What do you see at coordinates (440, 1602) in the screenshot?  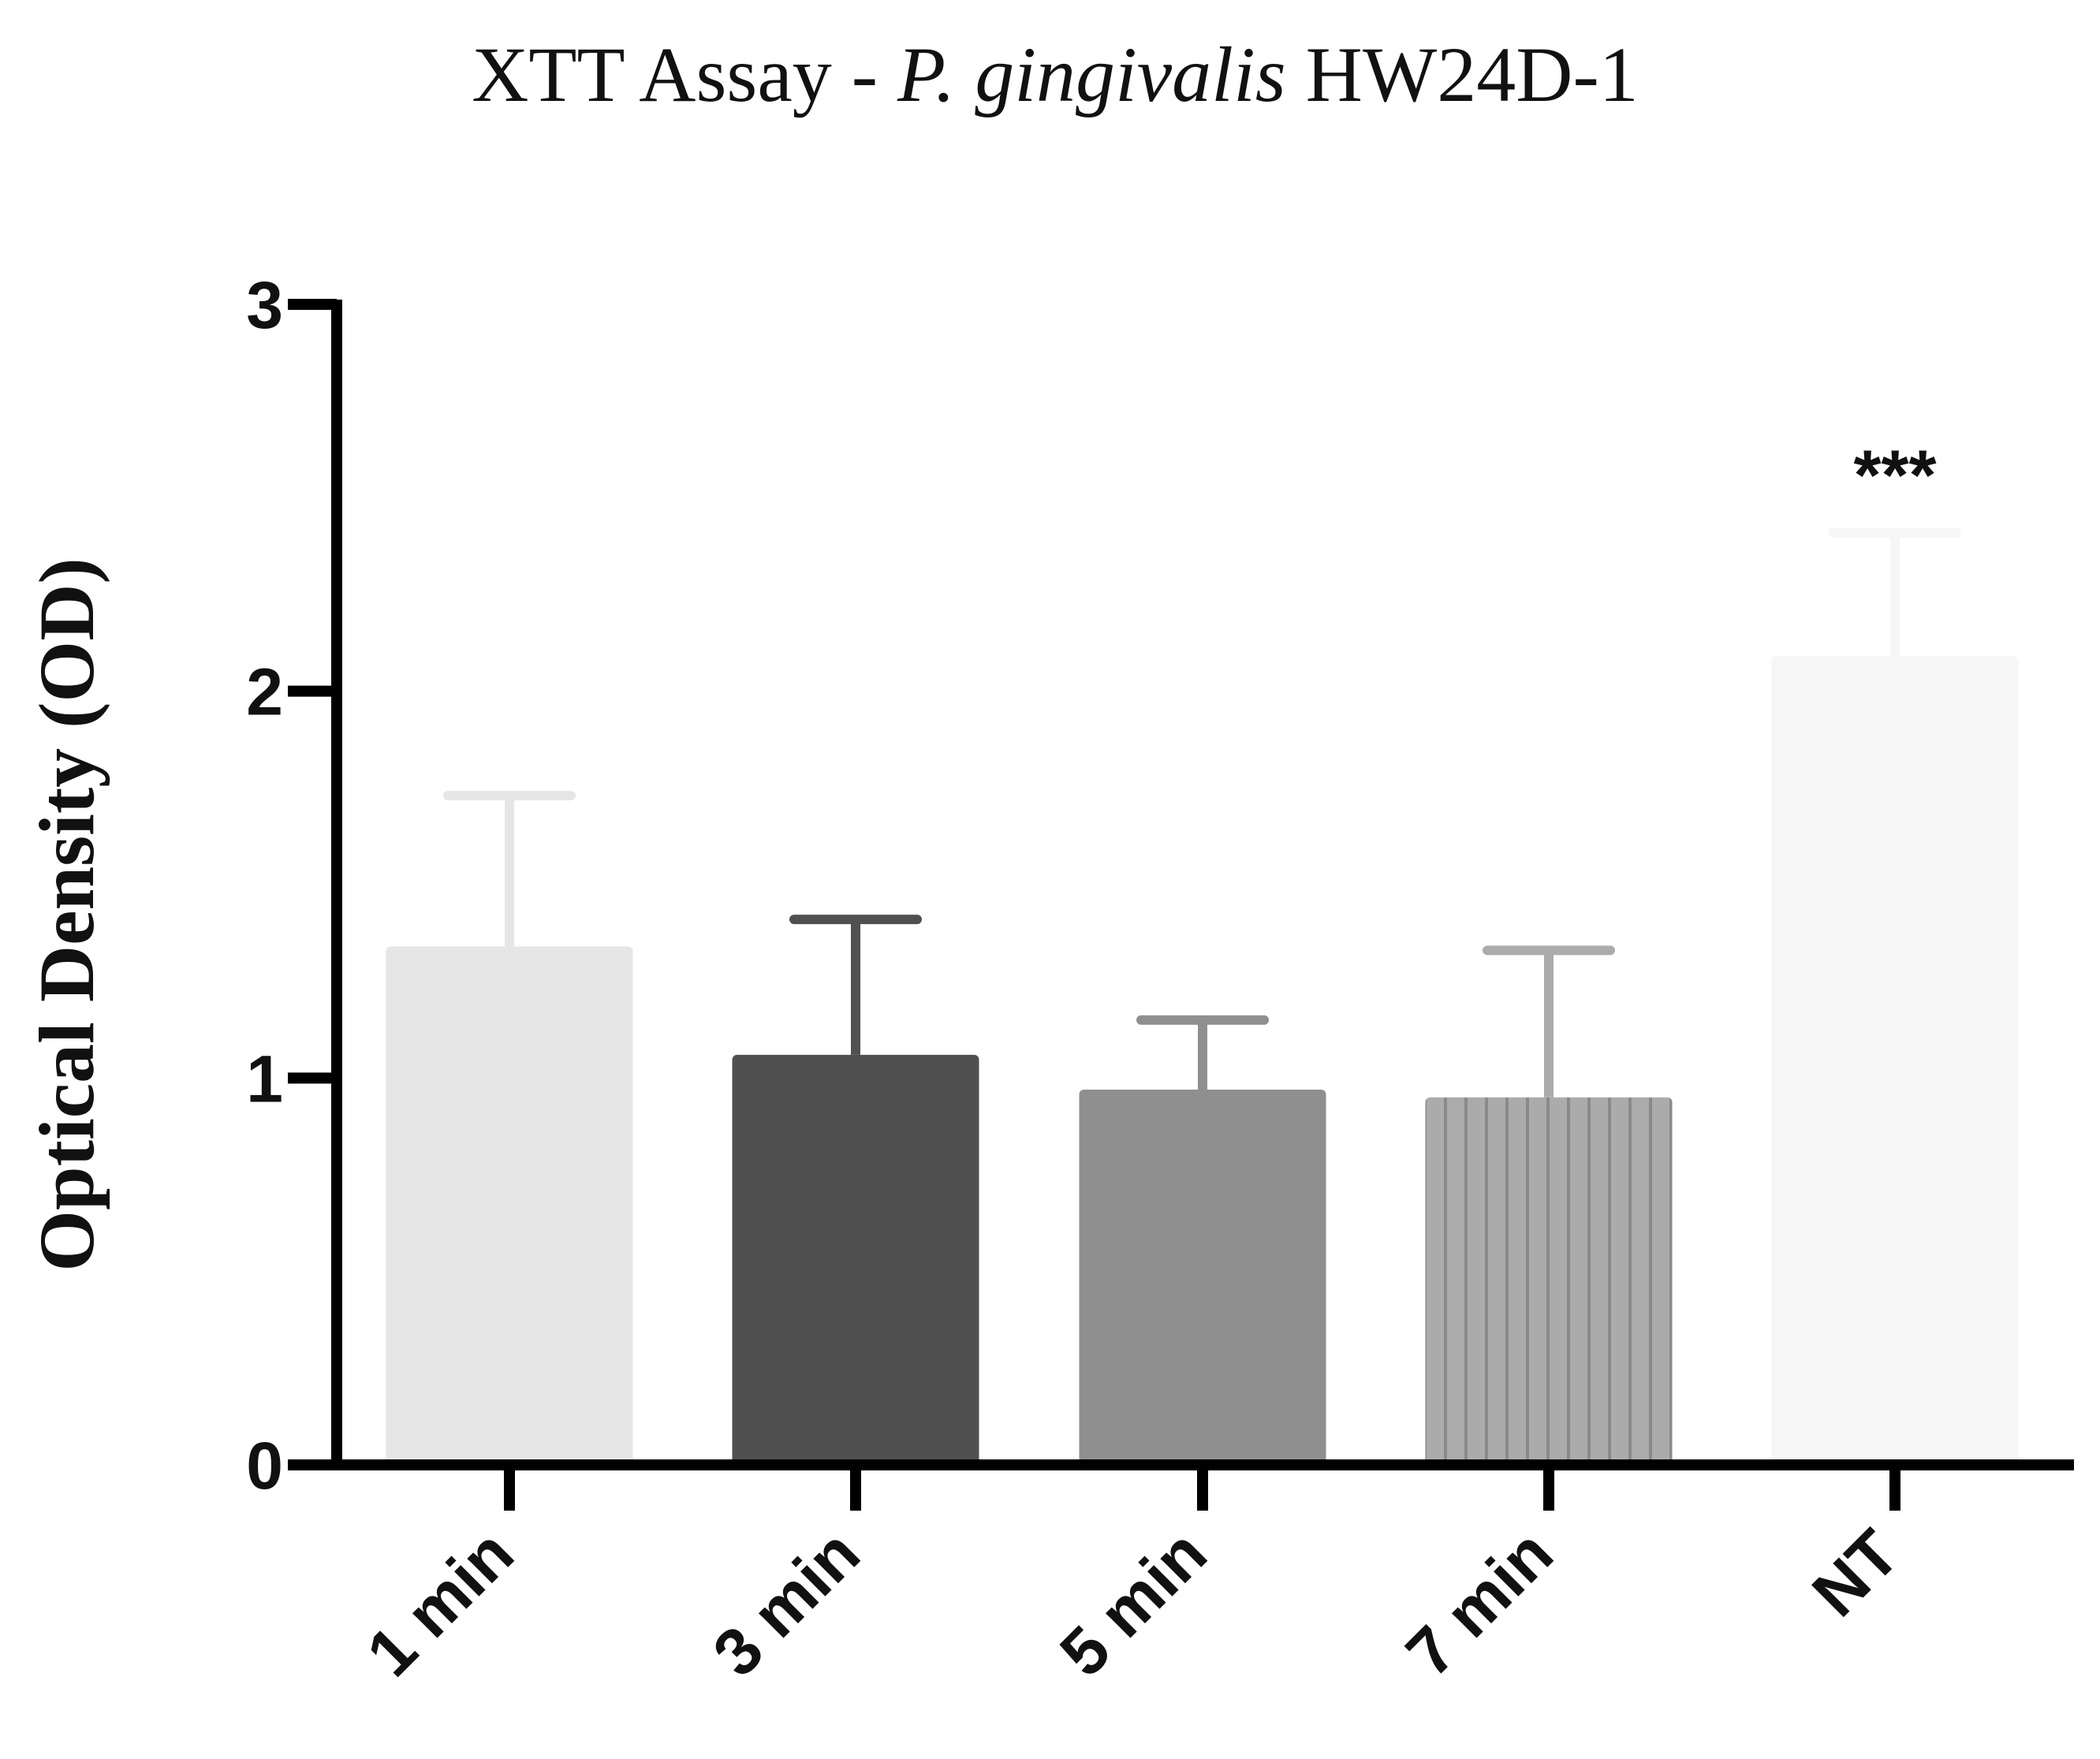 I see `x-tick-label: 1 min` at bounding box center [440, 1602].